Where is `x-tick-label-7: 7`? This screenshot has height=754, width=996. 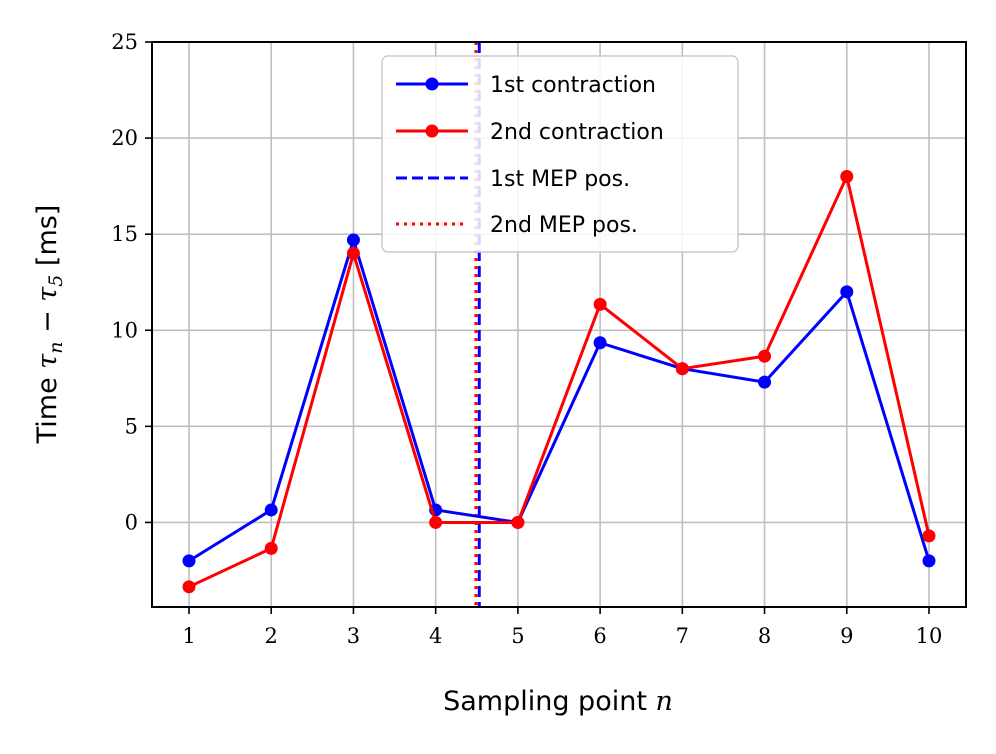
x-tick-label-7: 7 is located at coordinates (682, 636).